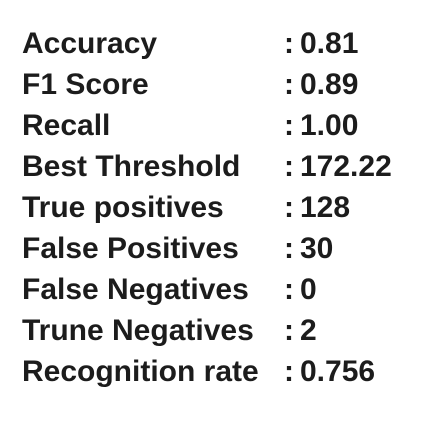  I want to click on metric-row-accuracy: Accuracy : 0.81, so click(222, 43).